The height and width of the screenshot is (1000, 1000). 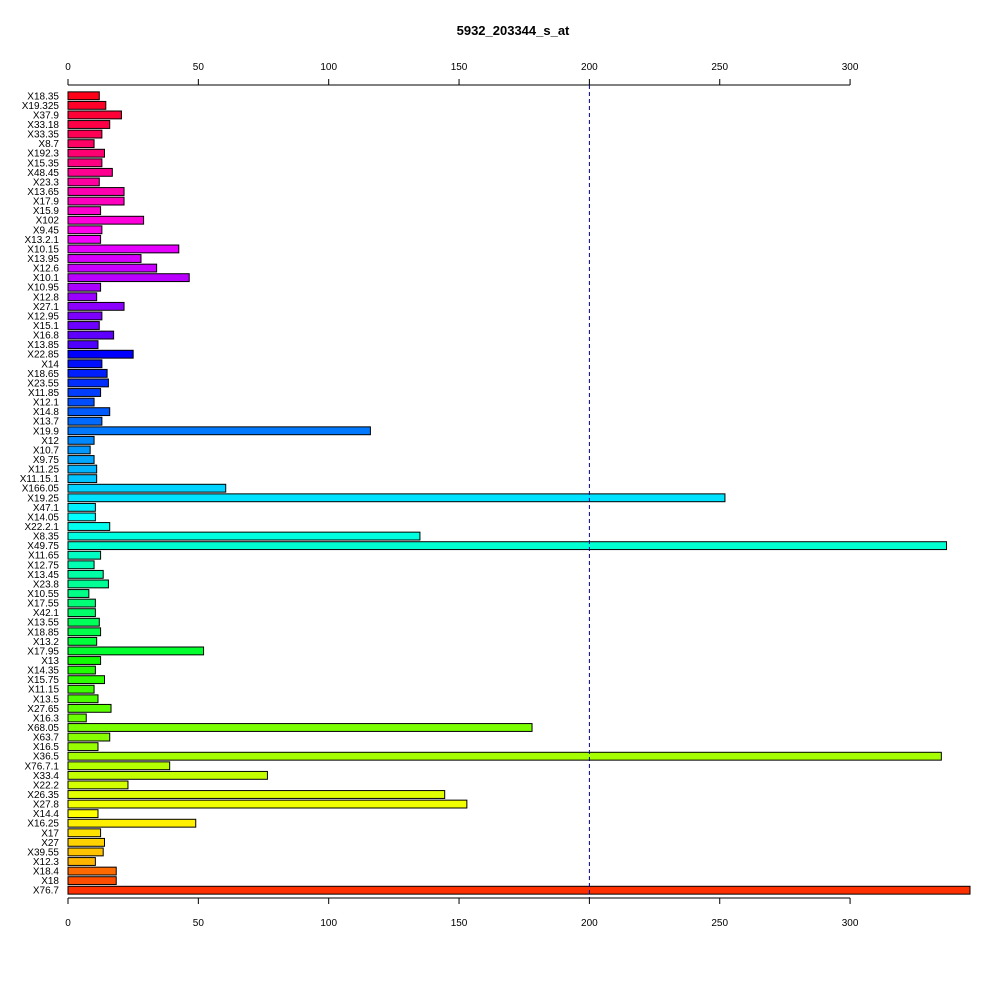 What do you see at coordinates (46, 862) in the screenshot?
I see `category-label: X12.3` at bounding box center [46, 862].